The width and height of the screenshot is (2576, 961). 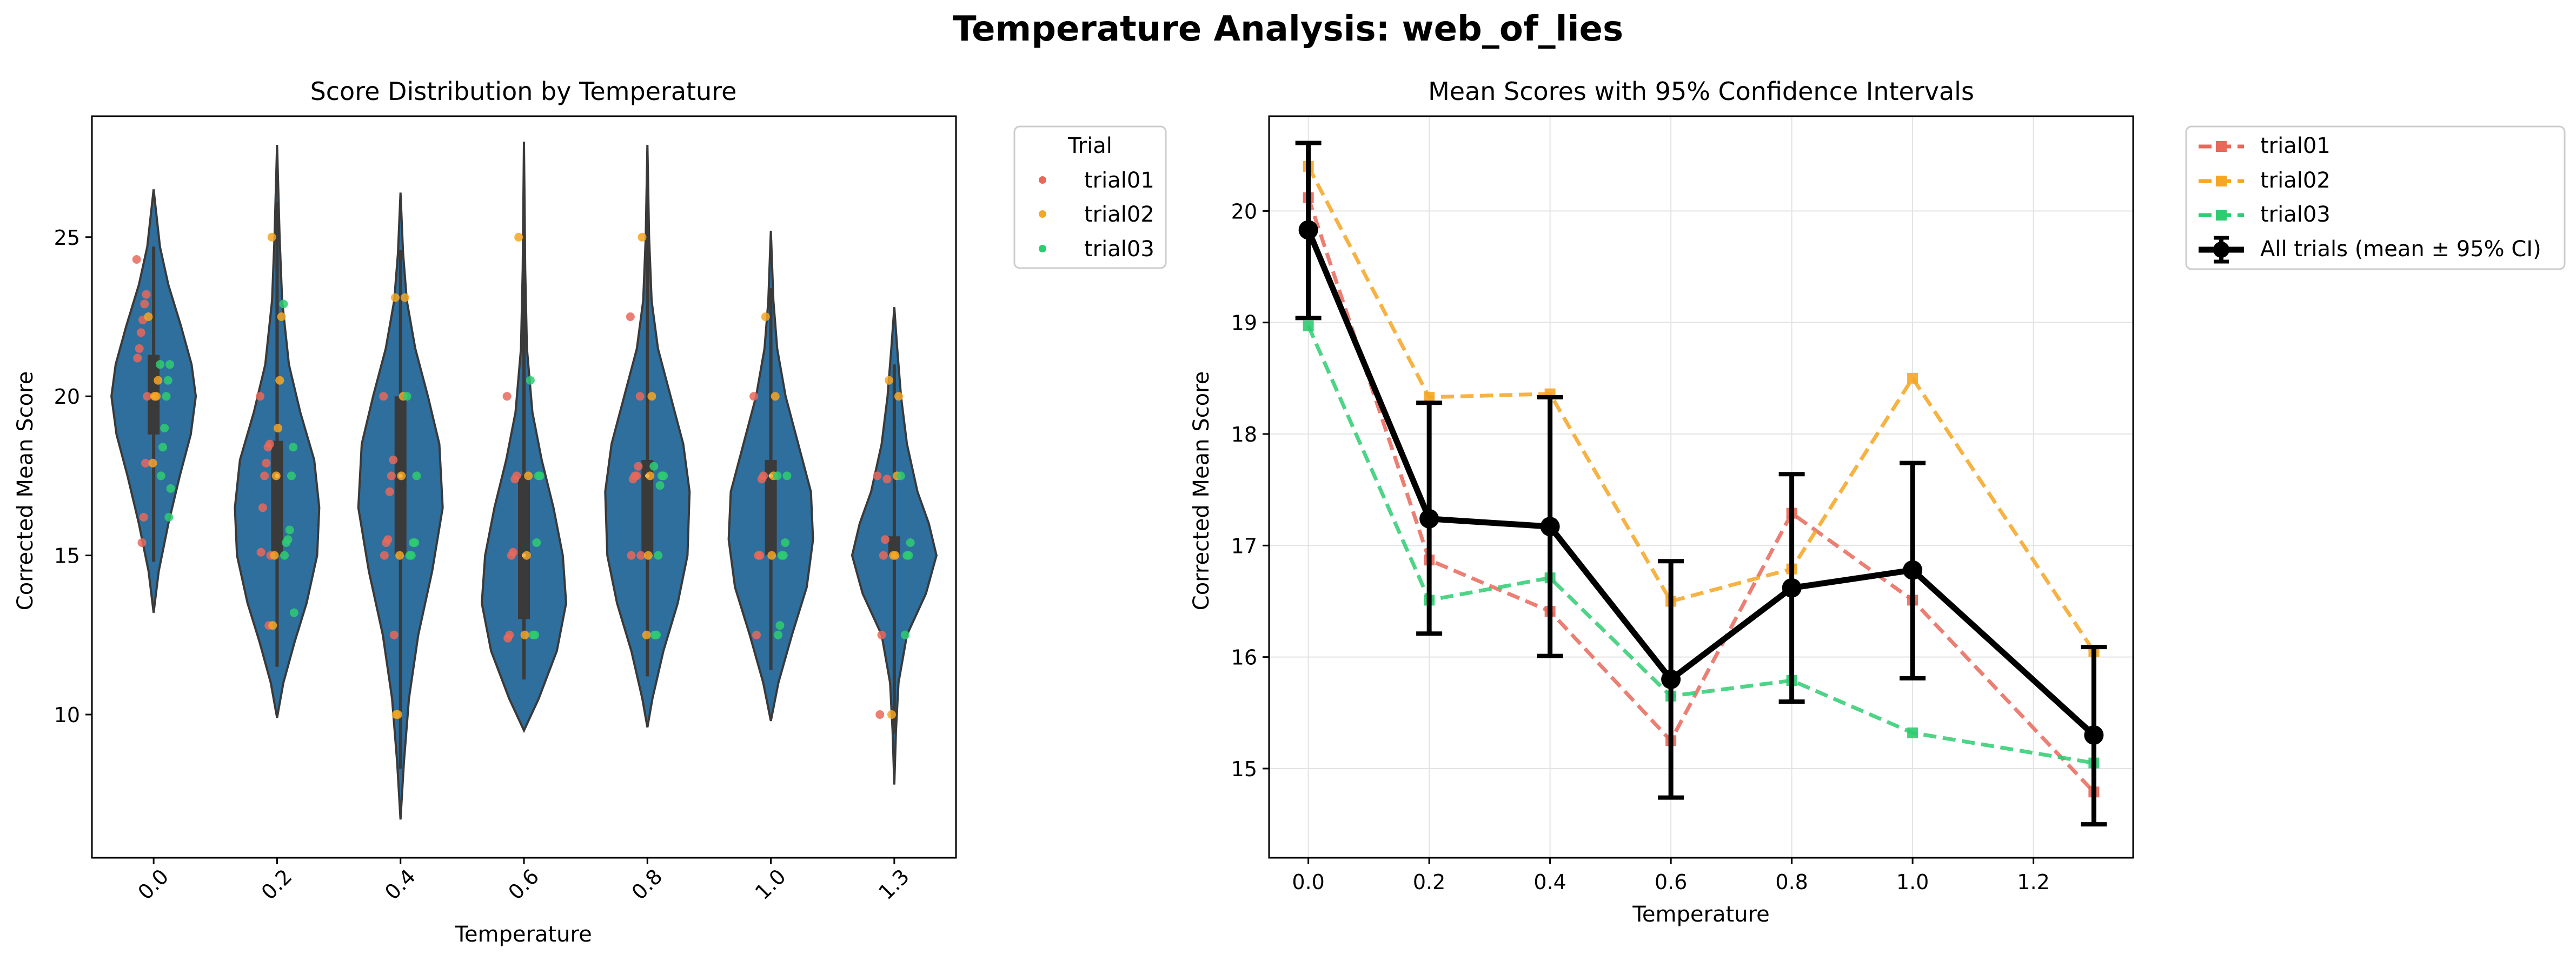 I want to click on violin-y-axis-label: Corrected Mean Score, so click(x=26, y=490).